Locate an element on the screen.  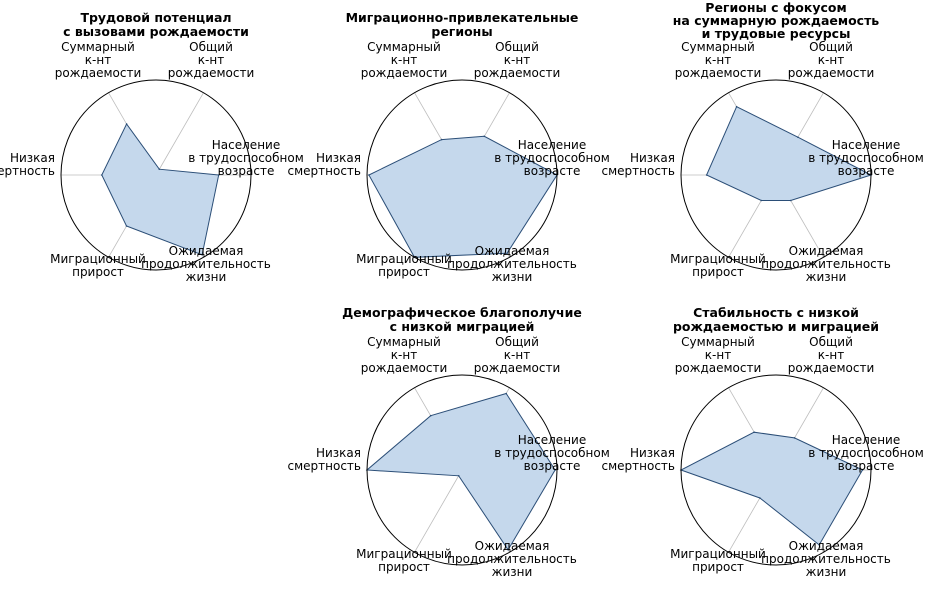
panel-title: с вызовами рождаемости is located at coordinates (156, 31).